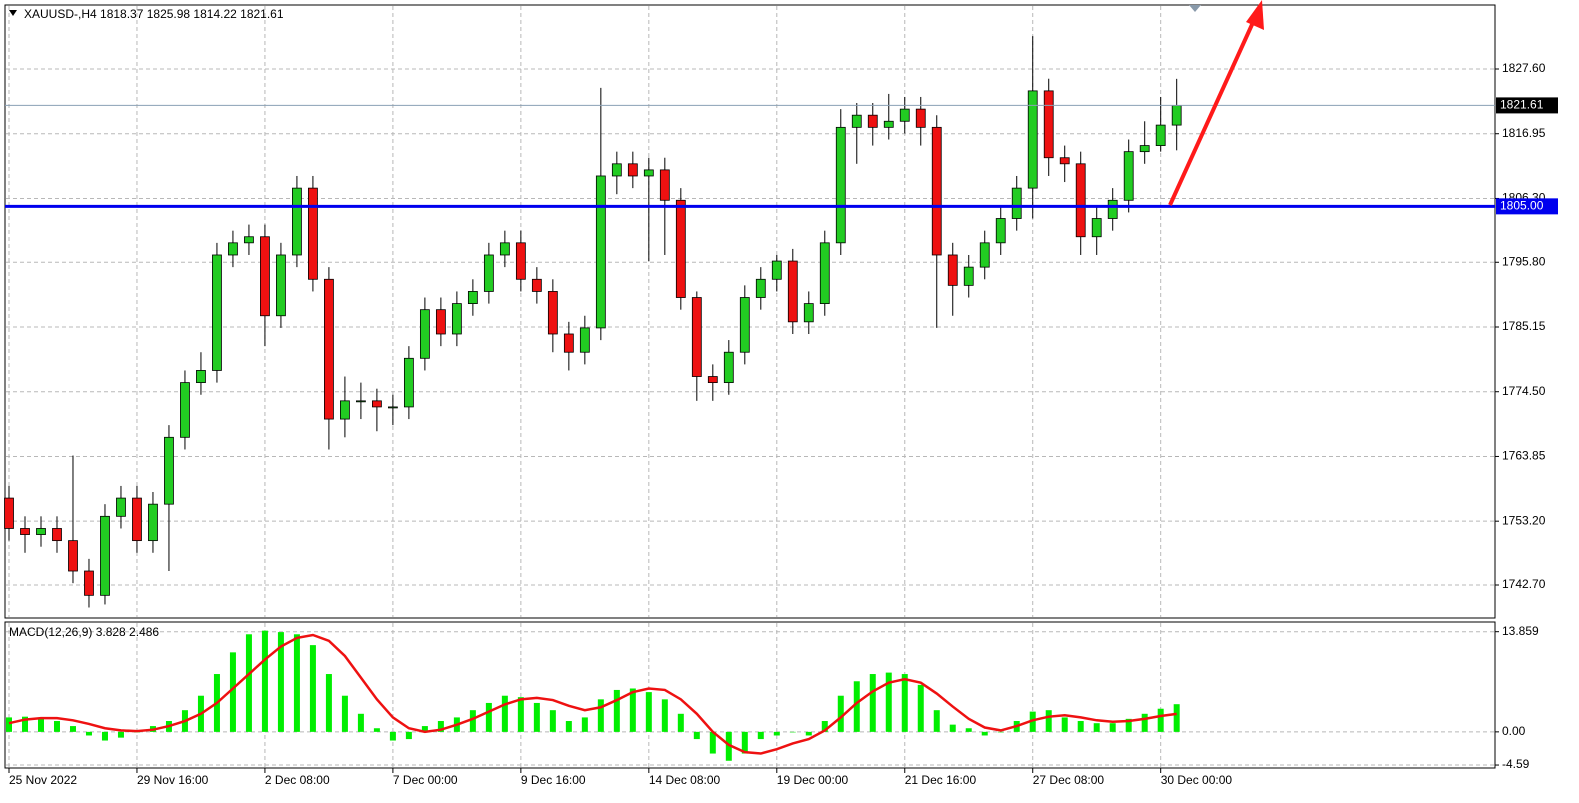 Image resolution: width=1579 pixels, height=803 pixels. Describe the element at coordinates (1197, 780) in the screenshot. I see `x-tick-label: 30 Dec 00:00` at that location.